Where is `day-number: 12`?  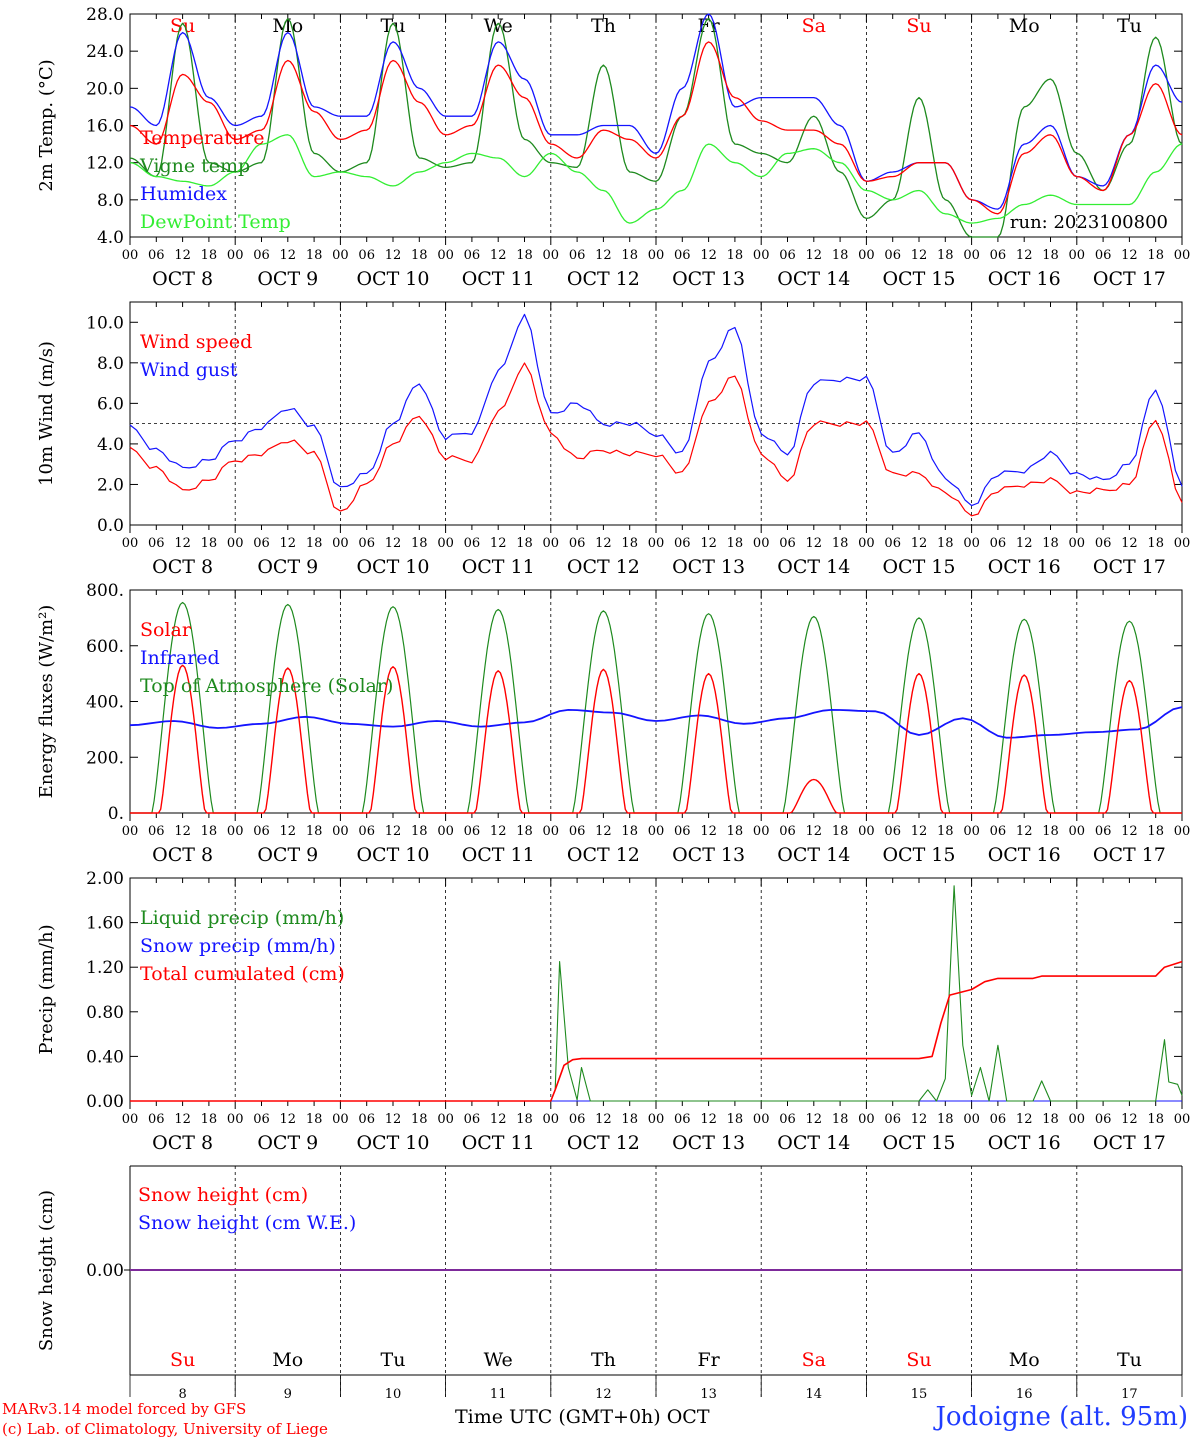
day-number: 12 is located at coordinates (603, 1394).